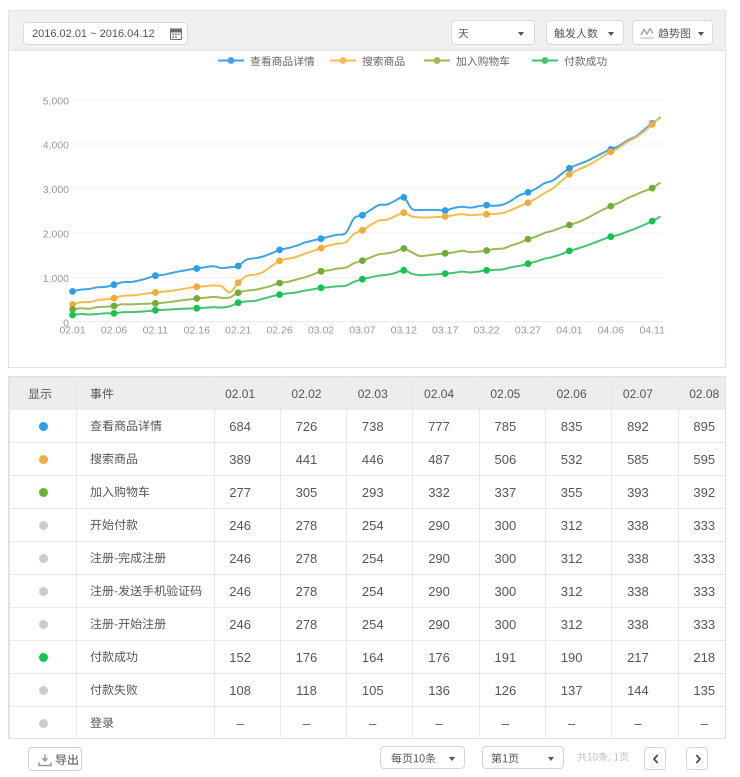  What do you see at coordinates (56, 146) in the screenshot?
I see `svg-text: 4,000` at bounding box center [56, 146].